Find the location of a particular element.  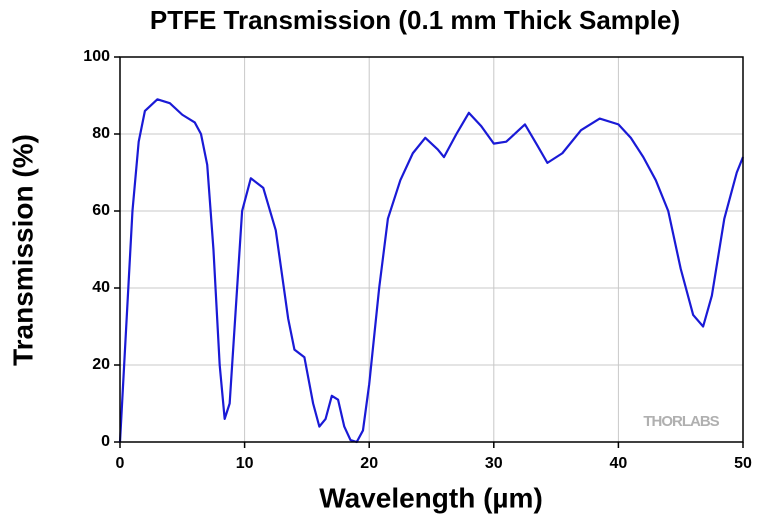

watermark: THORLABS is located at coordinates (681, 421).